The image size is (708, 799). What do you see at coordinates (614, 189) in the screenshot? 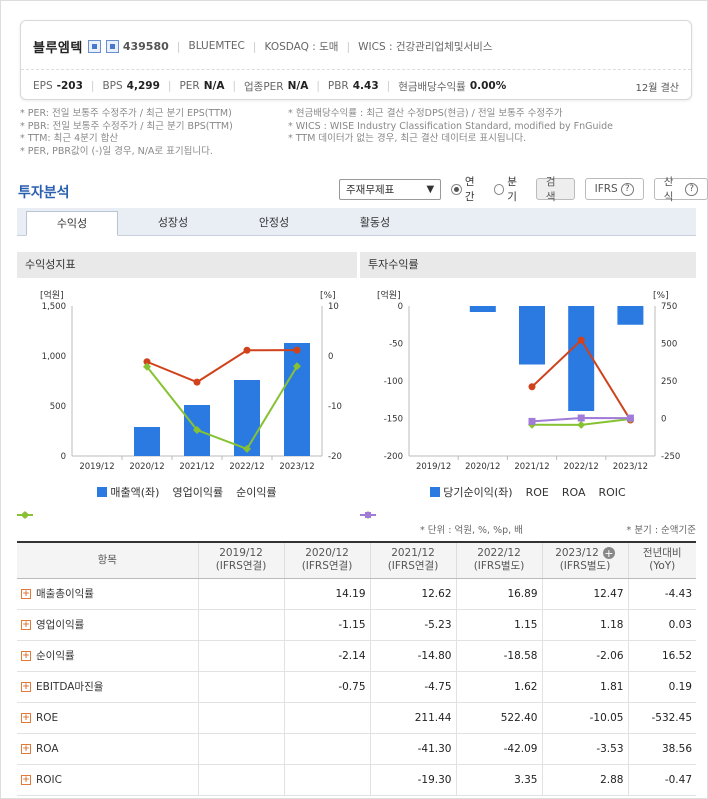
I see `ifrs-help-button: IFRS ?` at bounding box center [614, 189].